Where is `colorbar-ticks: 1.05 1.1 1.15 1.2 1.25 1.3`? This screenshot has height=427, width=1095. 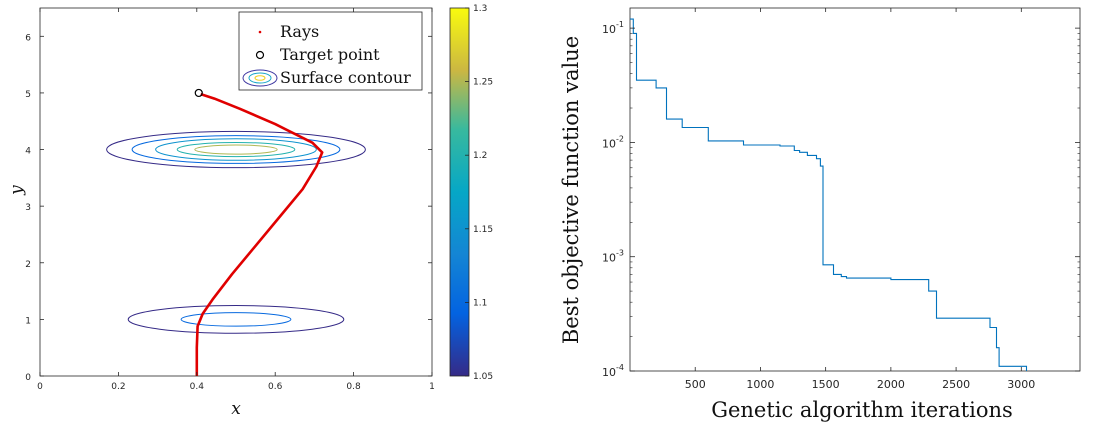
colorbar-ticks: 1.05 1.1 1.15 1.2 1.25 1.3 is located at coordinates (479, 193).